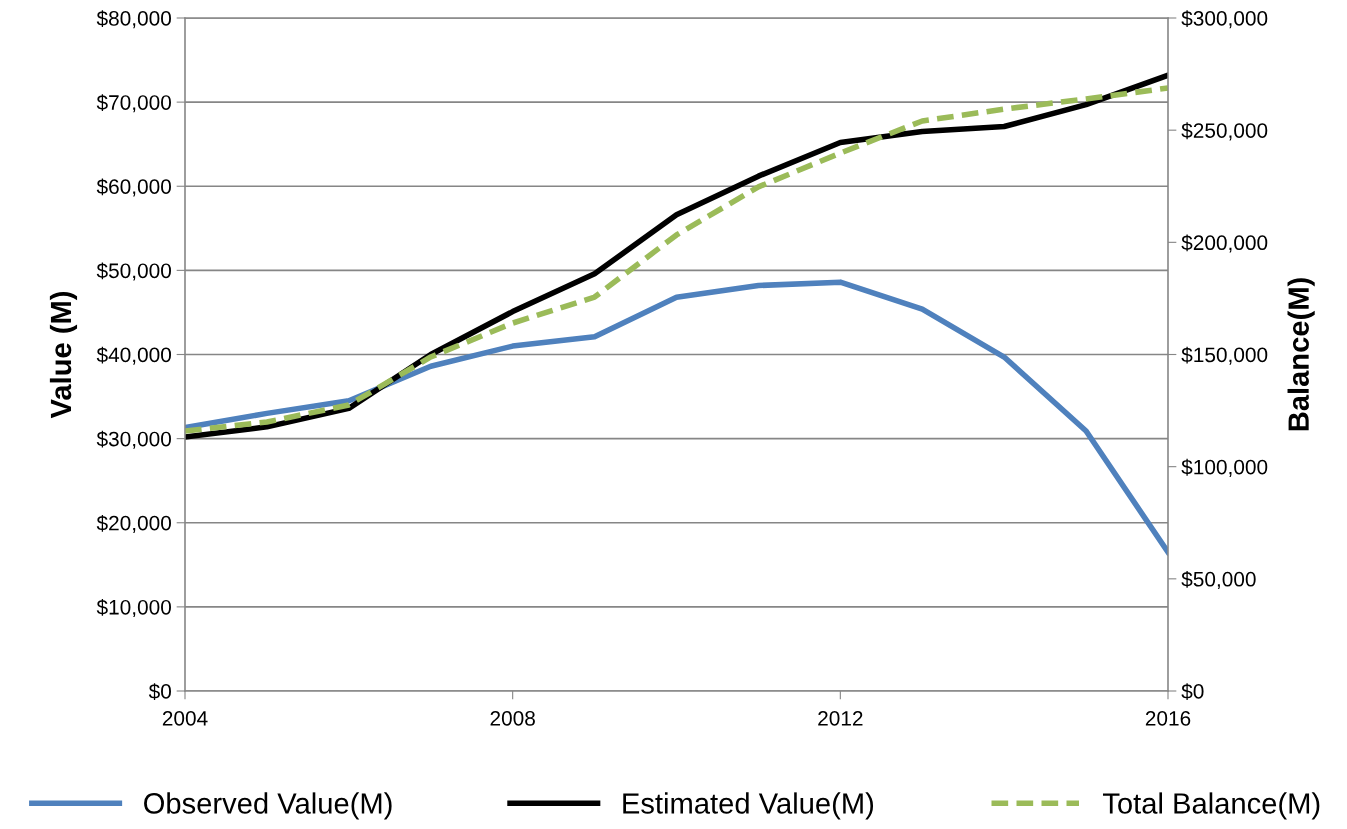 This screenshot has height=829, width=1347. I want to click on y2-tick-label: $300,000, so click(1224, 19).